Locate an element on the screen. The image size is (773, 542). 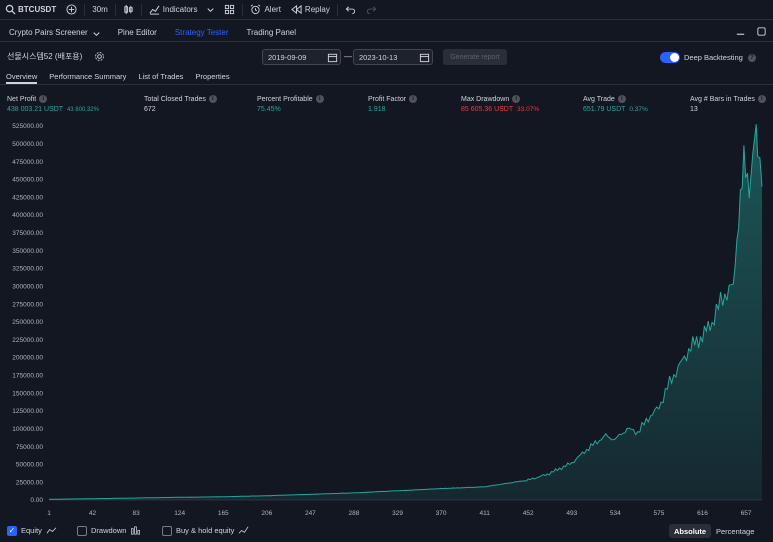
info-icon: ? is located at coordinates (751, 58).